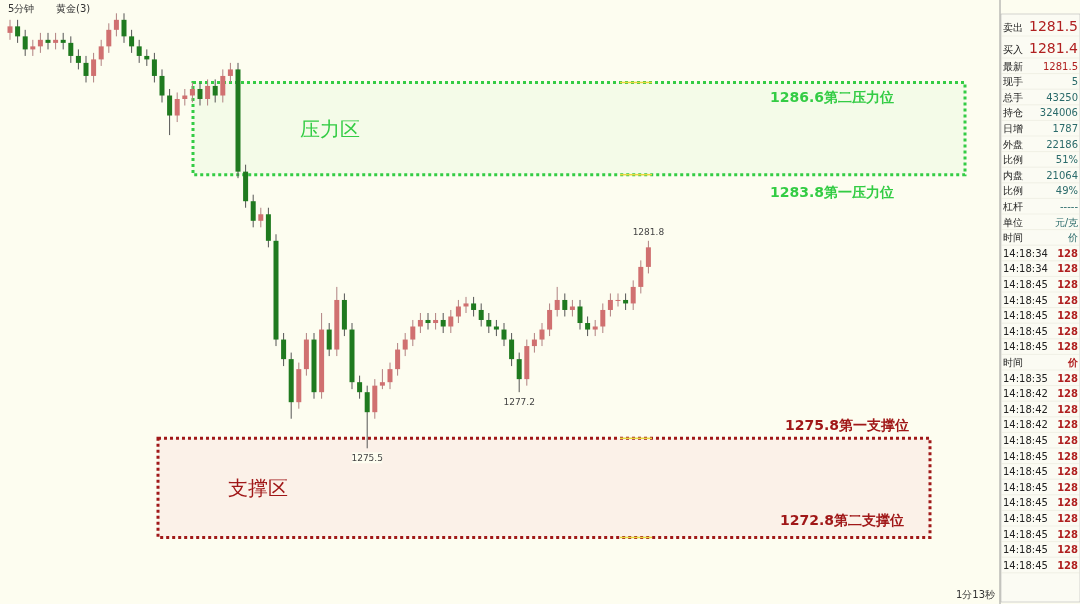 The height and width of the screenshot is (604, 1080). Describe the element at coordinates (832, 191) in the screenshot. I see `text: 1283.8第一压力位` at that location.